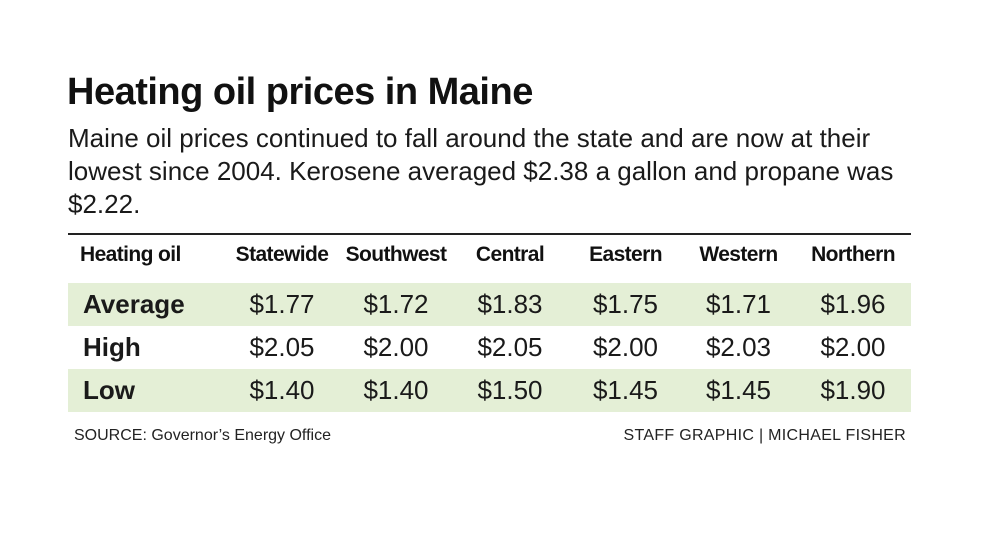 This screenshot has height=534, width=1000. What do you see at coordinates (764, 435) in the screenshot?
I see `graphic-credit: STAFF GRAPHIC | MICHAEL FISHER` at bounding box center [764, 435].